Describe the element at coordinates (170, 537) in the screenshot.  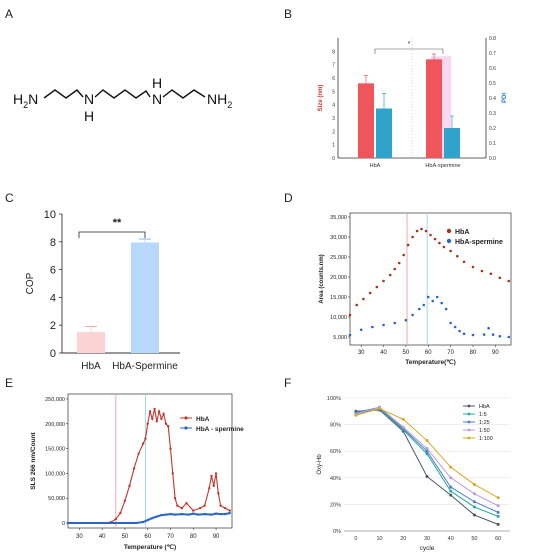
I see `e-xtick-label: 70` at that location.